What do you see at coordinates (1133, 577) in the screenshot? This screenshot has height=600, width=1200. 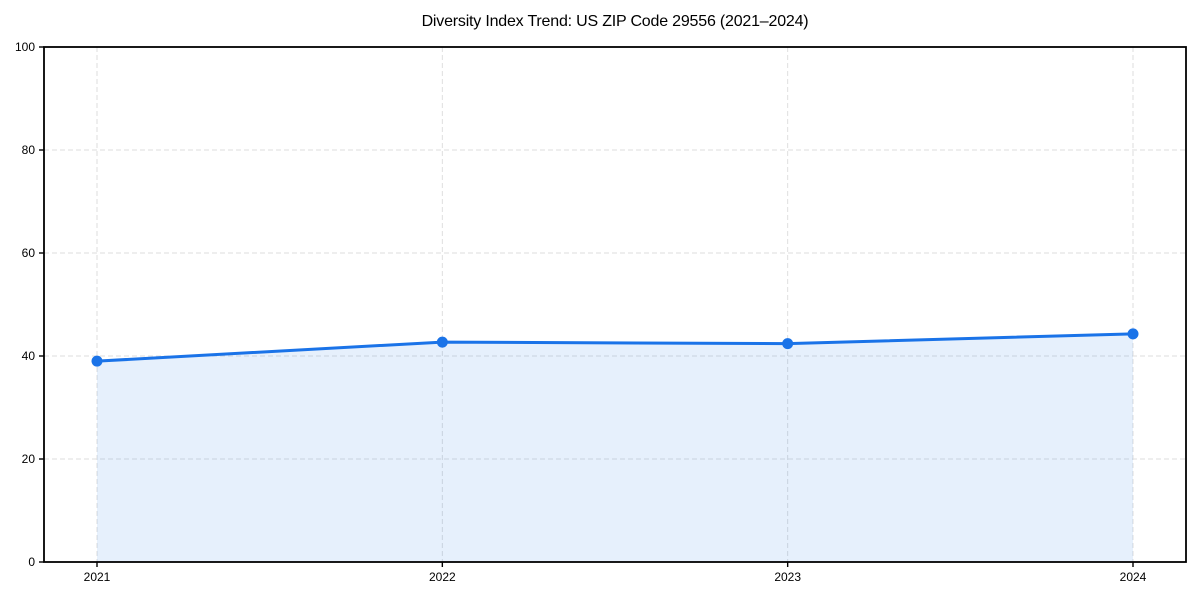 I see `x-tick-label: 2024` at bounding box center [1133, 577].